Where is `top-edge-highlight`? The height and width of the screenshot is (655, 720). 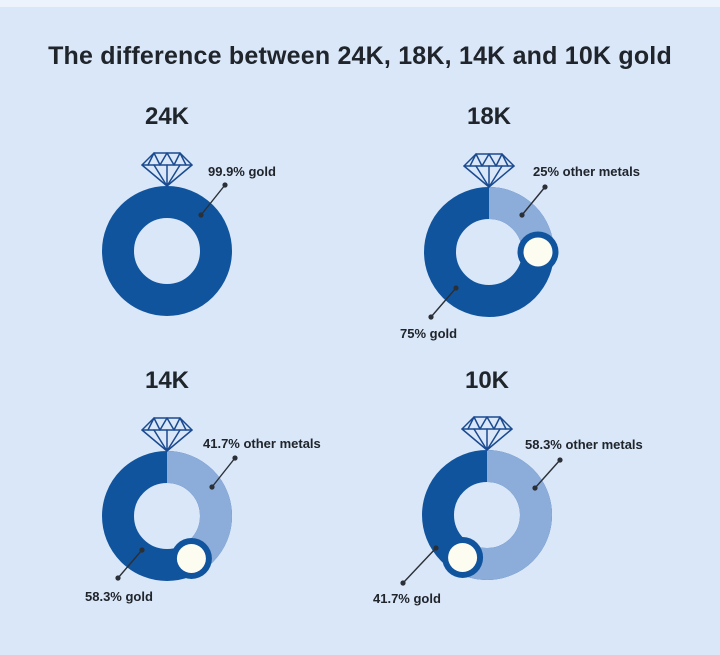
top-edge-highlight is located at coordinates (360, 3).